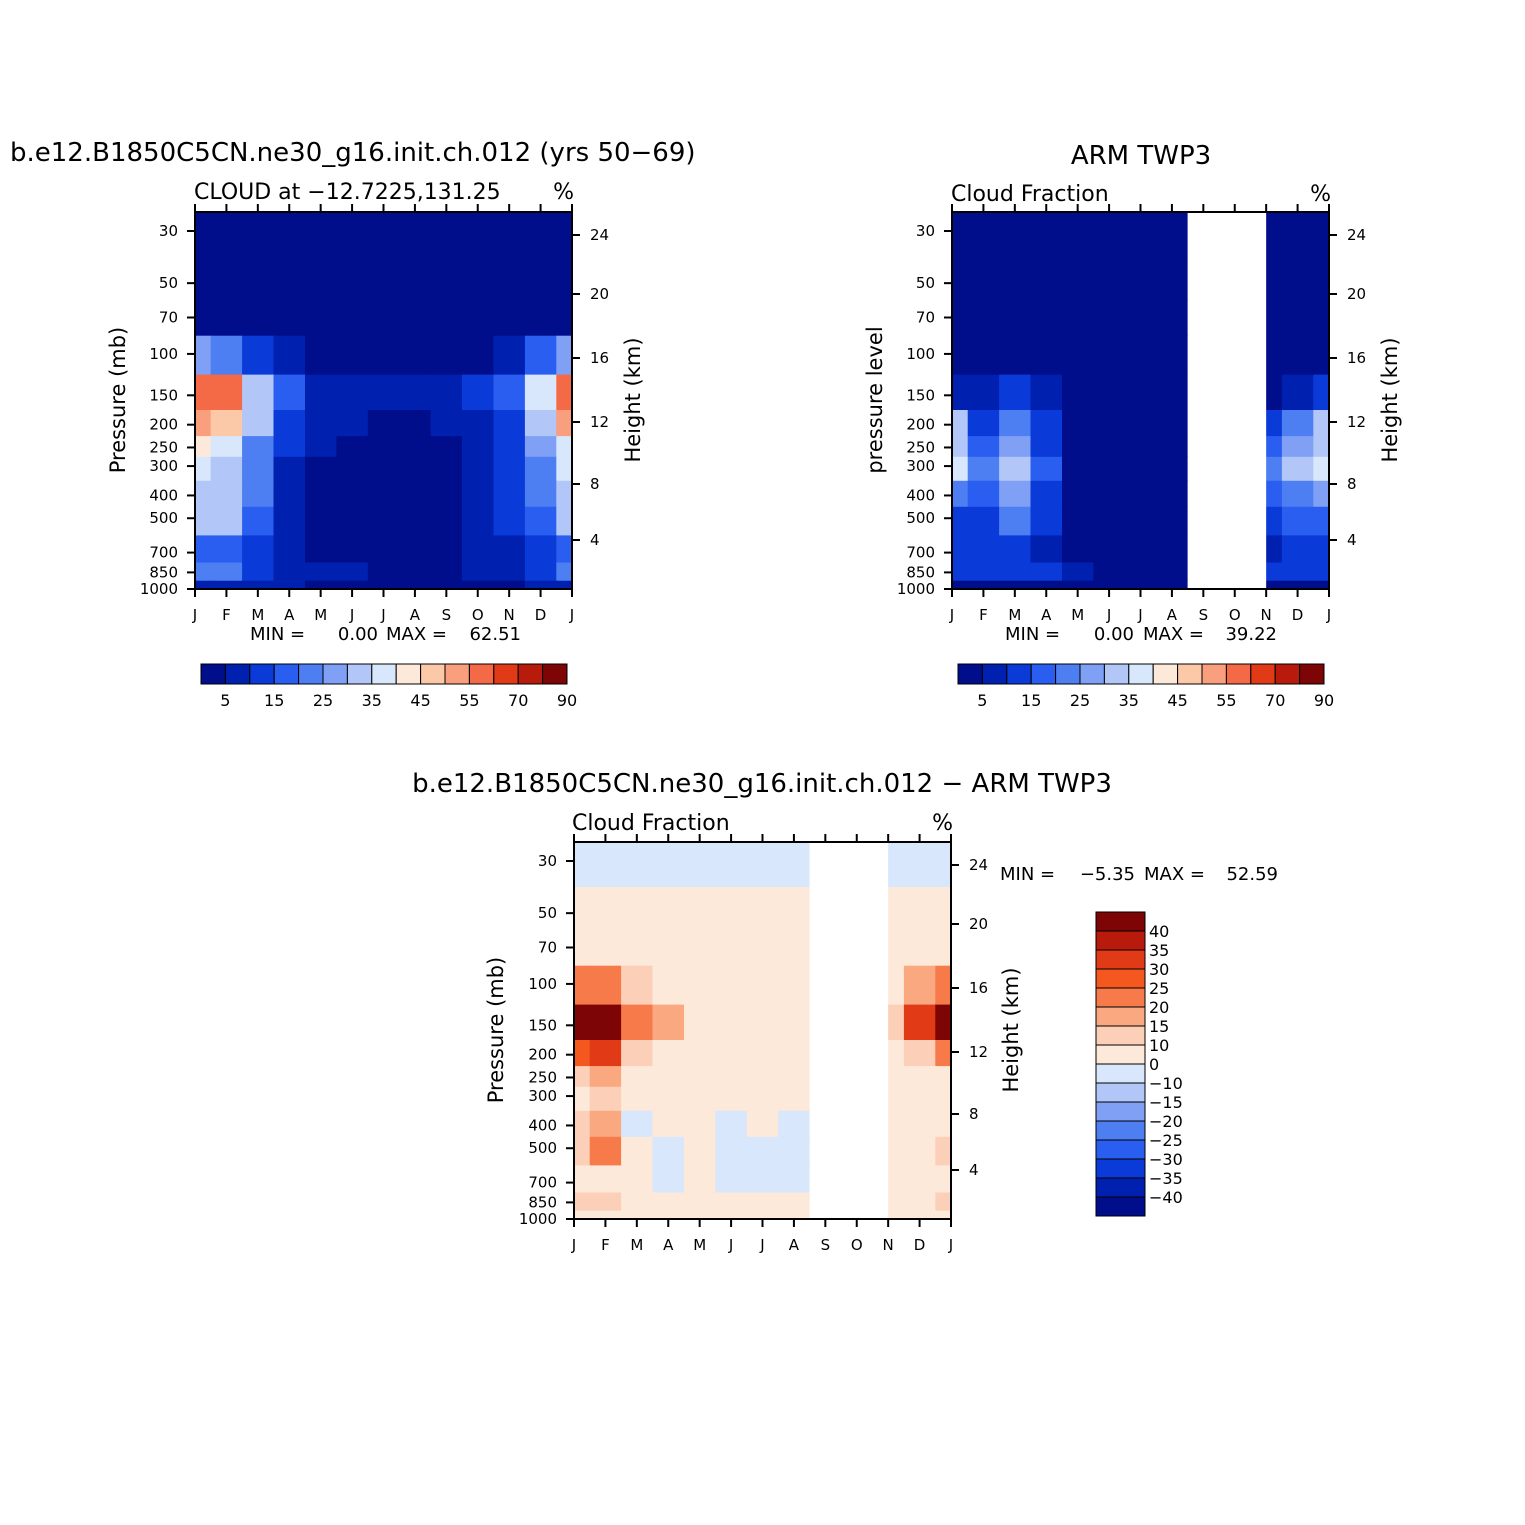 This screenshot has width=1525, height=1525. What do you see at coordinates (1166, 1102) in the screenshot?
I see `colorbar-label: −15` at bounding box center [1166, 1102].